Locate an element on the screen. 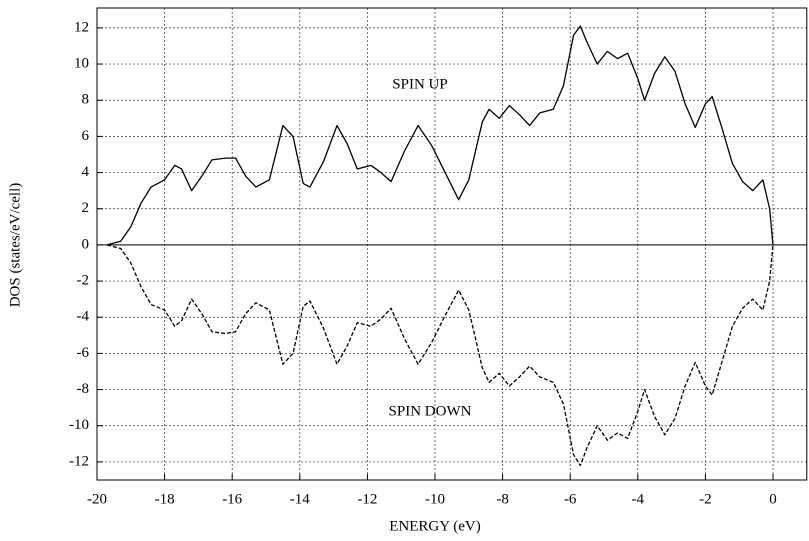  x-tick-label: -8 is located at coordinates (502, 499).